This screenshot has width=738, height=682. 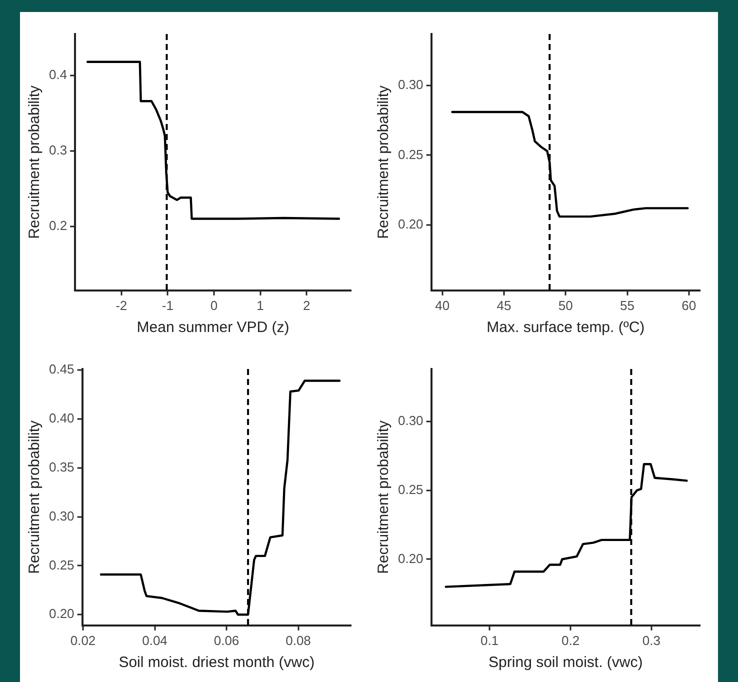 I want to click on y-tick-label: 0.45, so click(x=61, y=369).